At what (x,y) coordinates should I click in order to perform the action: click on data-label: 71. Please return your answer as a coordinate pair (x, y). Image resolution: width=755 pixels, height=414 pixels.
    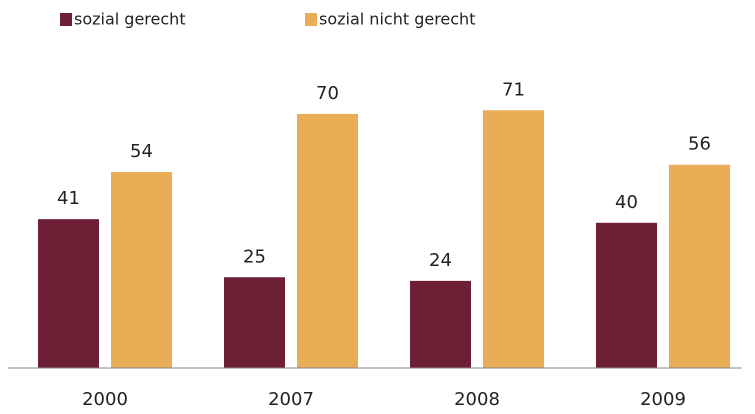
    Looking at the image, I should click on (513, 89).